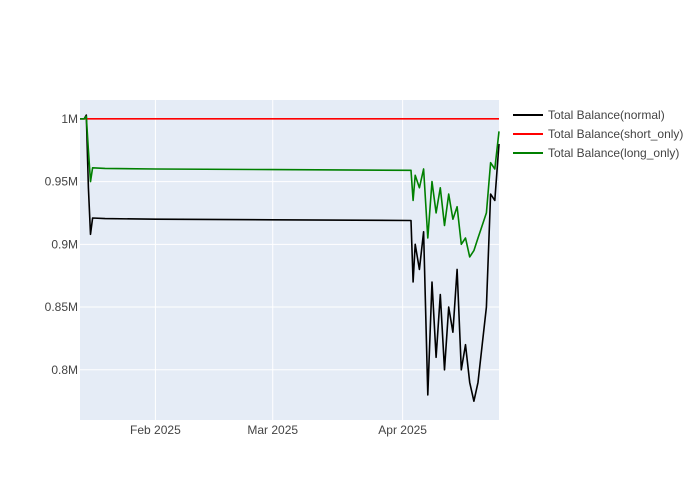  I want to click on legend-label: Total Balance(long_only), so click(613, 153).